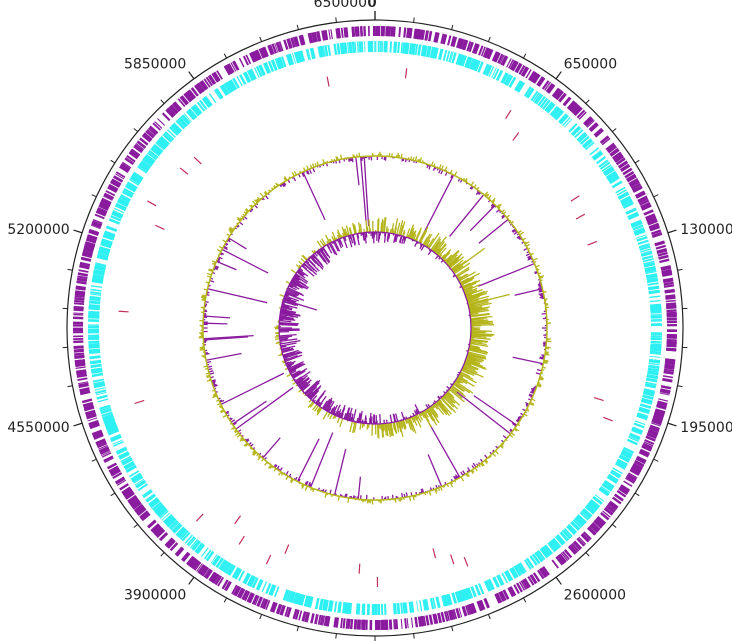 This screenshot has width=732, height=641. Describe the element at coordinates (155, 64) in the screenshot. I see `tick-label: 5850000` at that location.